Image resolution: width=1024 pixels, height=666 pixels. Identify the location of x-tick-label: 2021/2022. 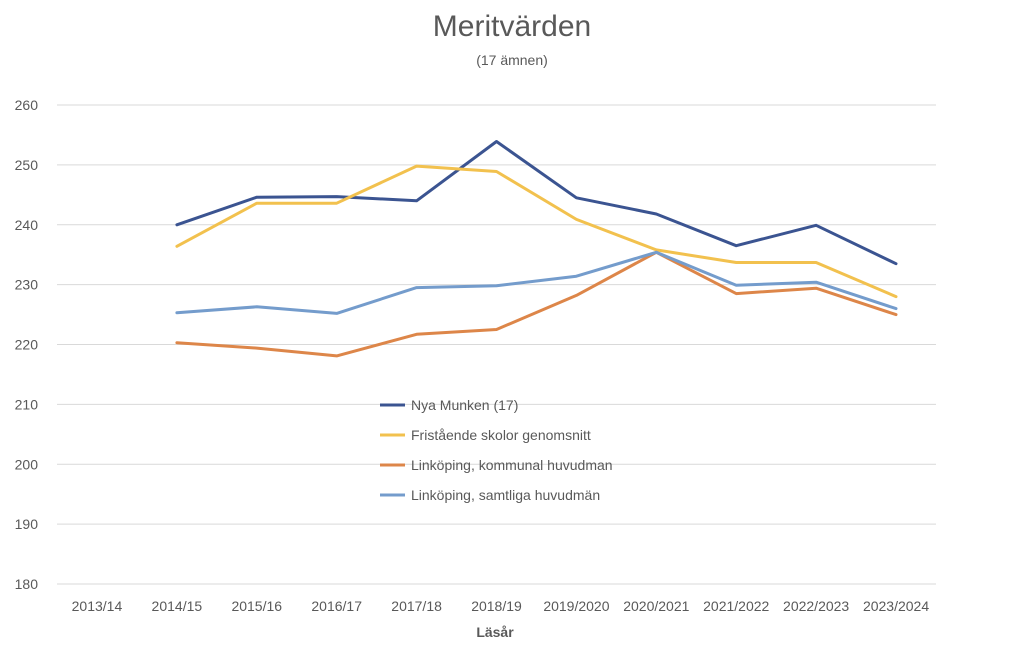
(736, 606).